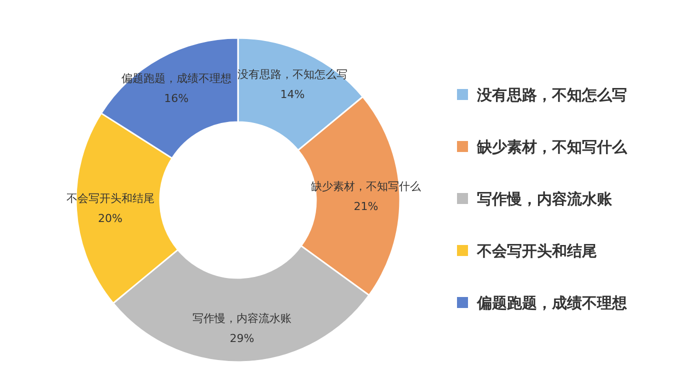  Describe the element at coordinates (176, 98) in the screenshot. I see `data-label: 16%` at that location.